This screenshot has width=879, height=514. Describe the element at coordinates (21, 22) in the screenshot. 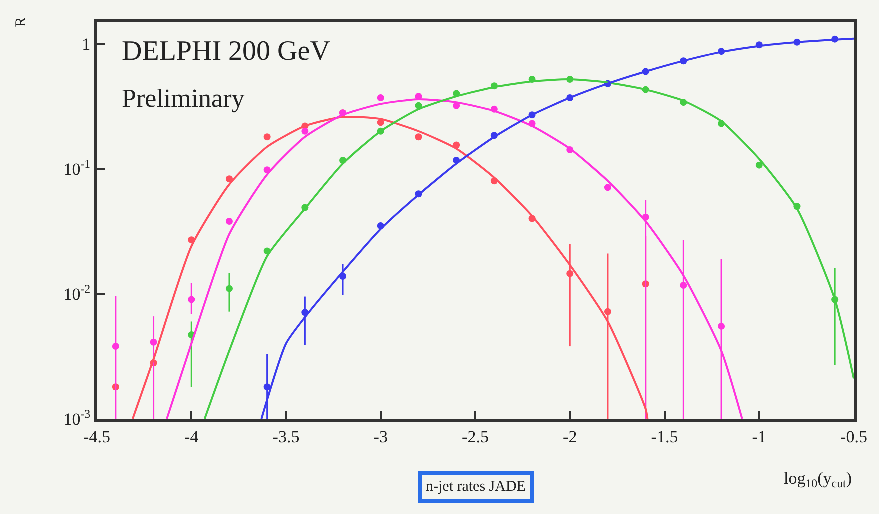

I see `y-axis-title: R` at that location.